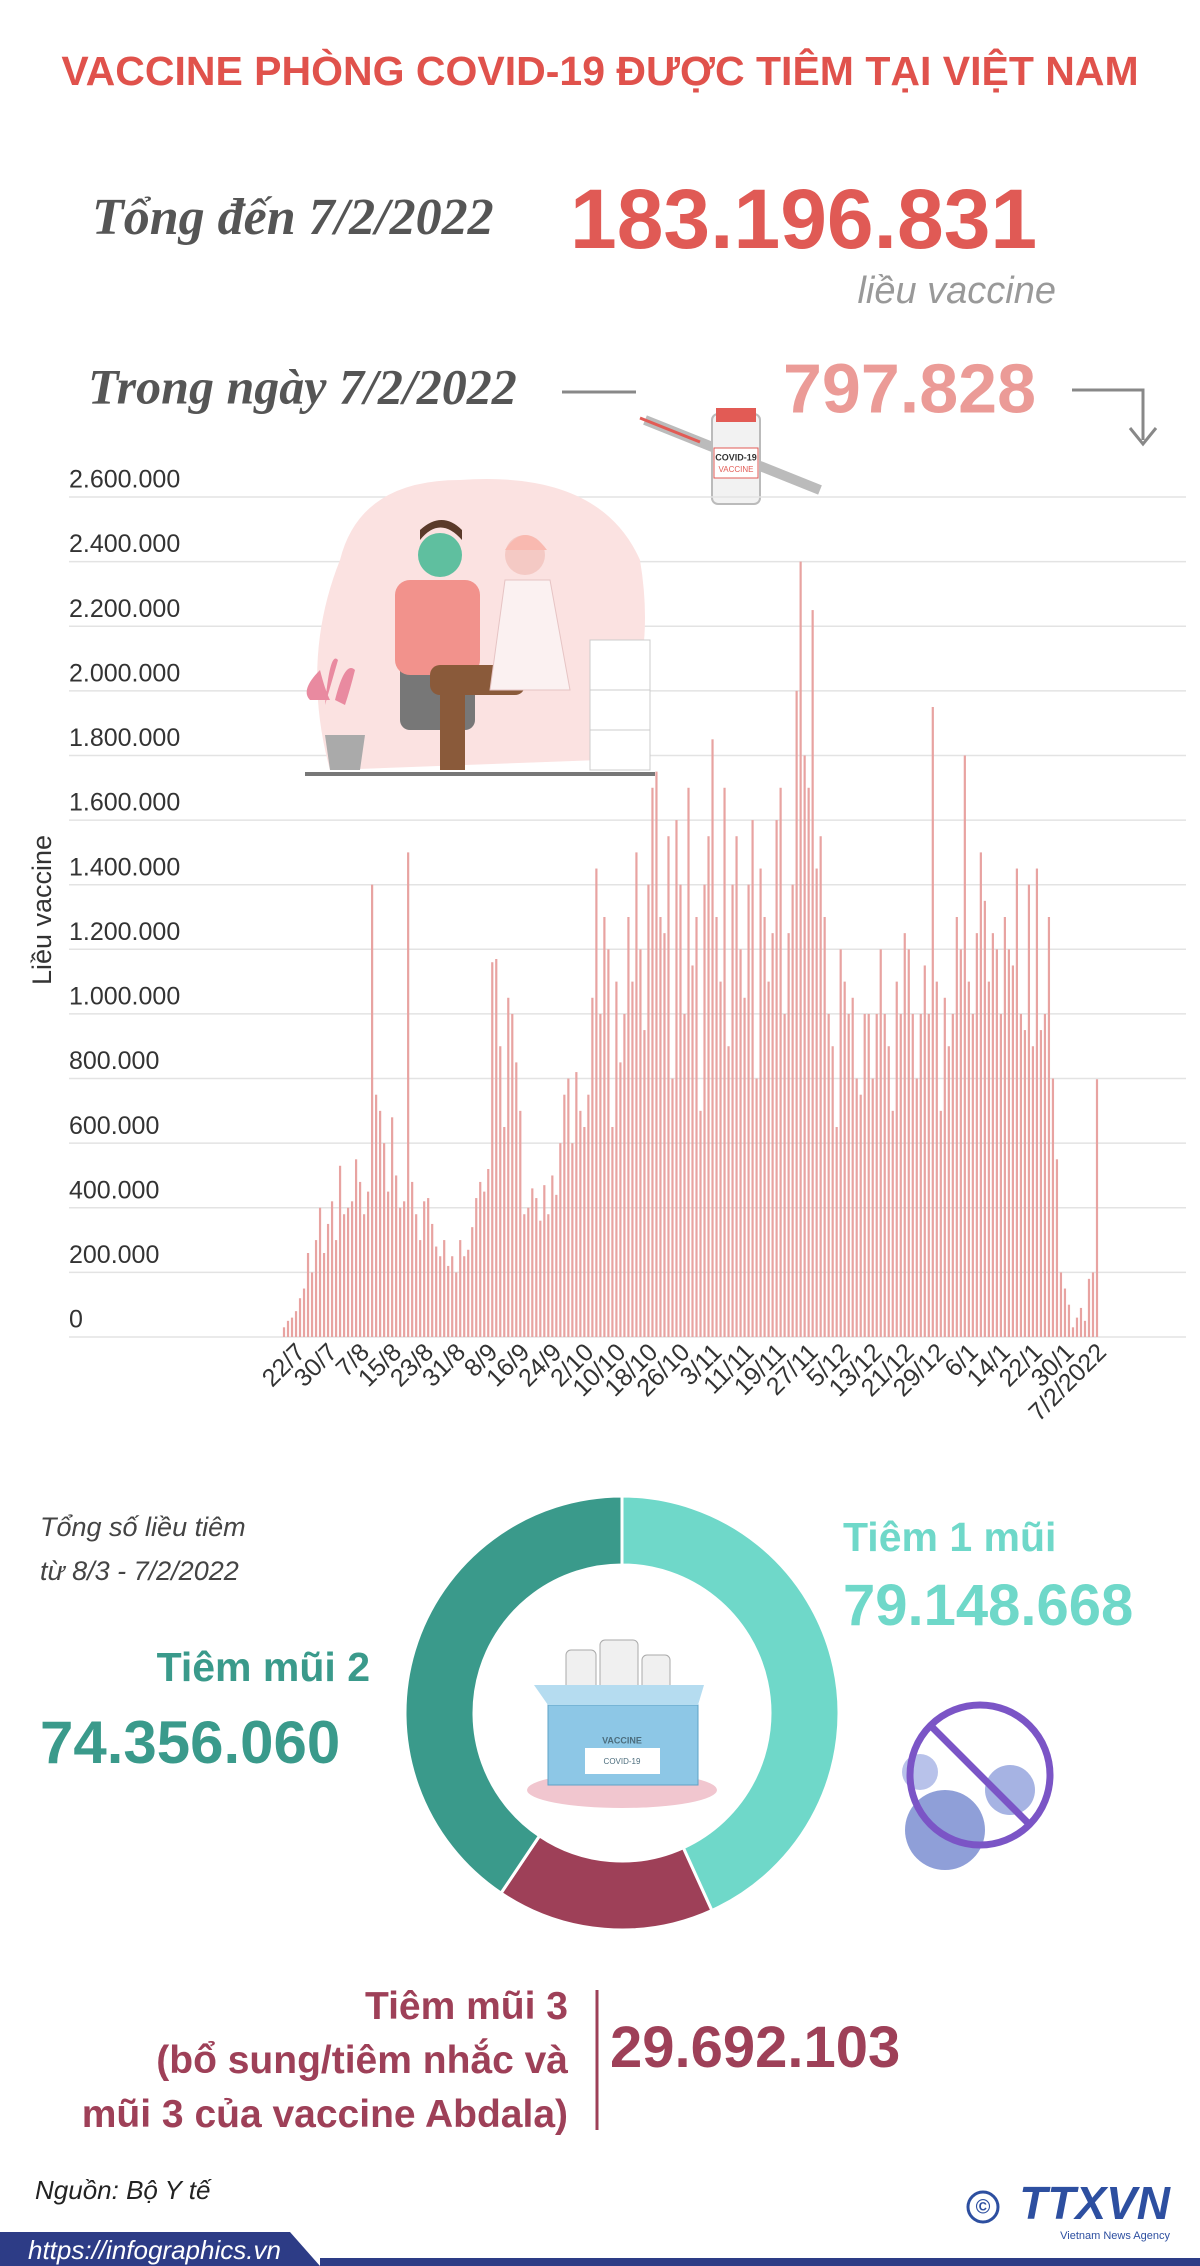 Image resolution: width=1200 pixels, height=2266 pixels. Describe the element at coordinates (909, 388) in the screenshot. I see `day-value: 797.828` at that location.